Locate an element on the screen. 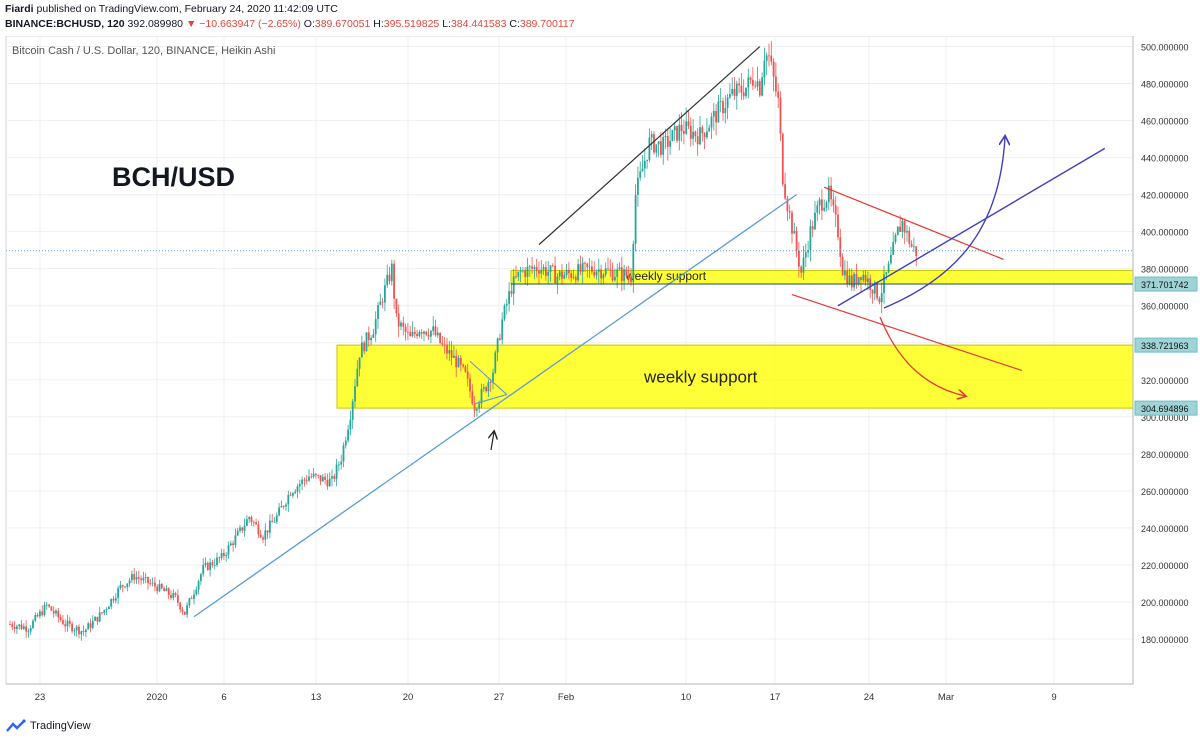  high-value: 395.519825 is located at coordinates (411, 24).